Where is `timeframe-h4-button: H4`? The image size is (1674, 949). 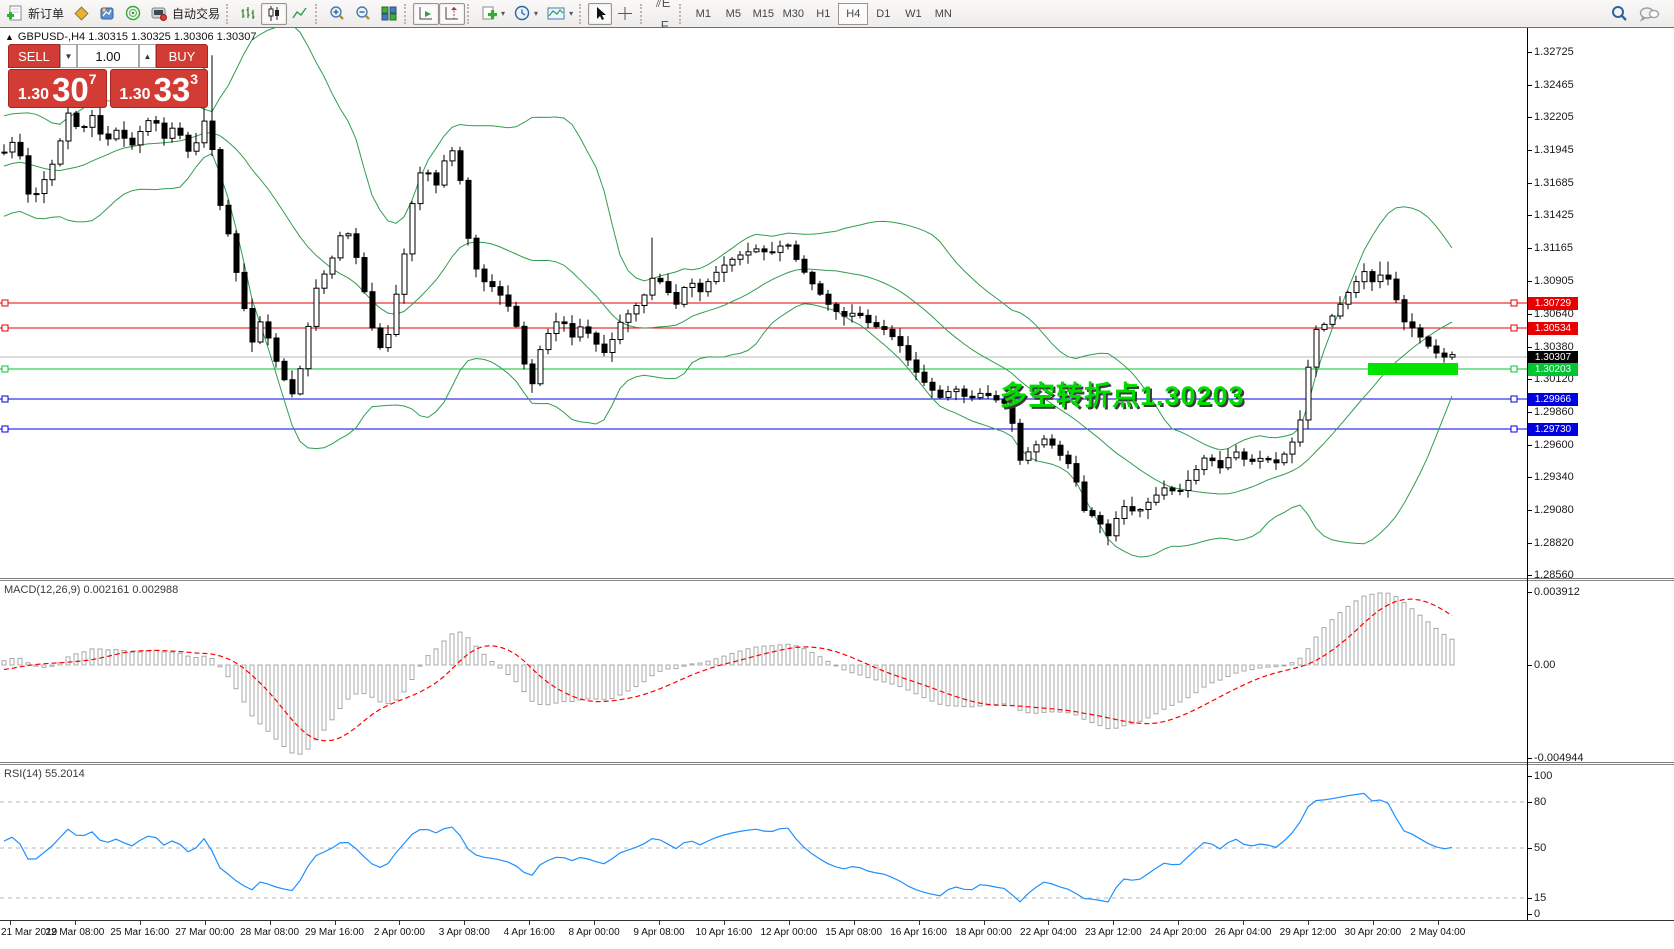 timeframe-h4-button: H4 is located at coordinates (853, 13).